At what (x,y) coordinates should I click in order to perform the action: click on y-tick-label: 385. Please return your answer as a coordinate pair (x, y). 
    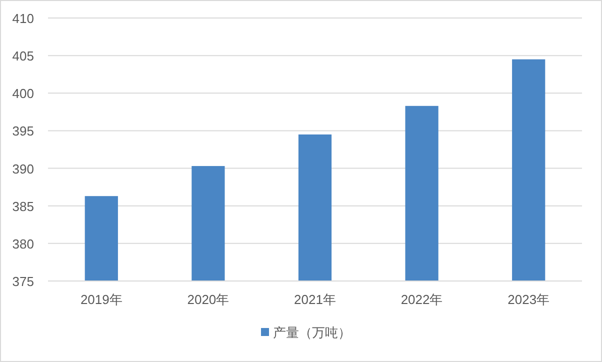
    Looking at the image, I should click on (23, 206).